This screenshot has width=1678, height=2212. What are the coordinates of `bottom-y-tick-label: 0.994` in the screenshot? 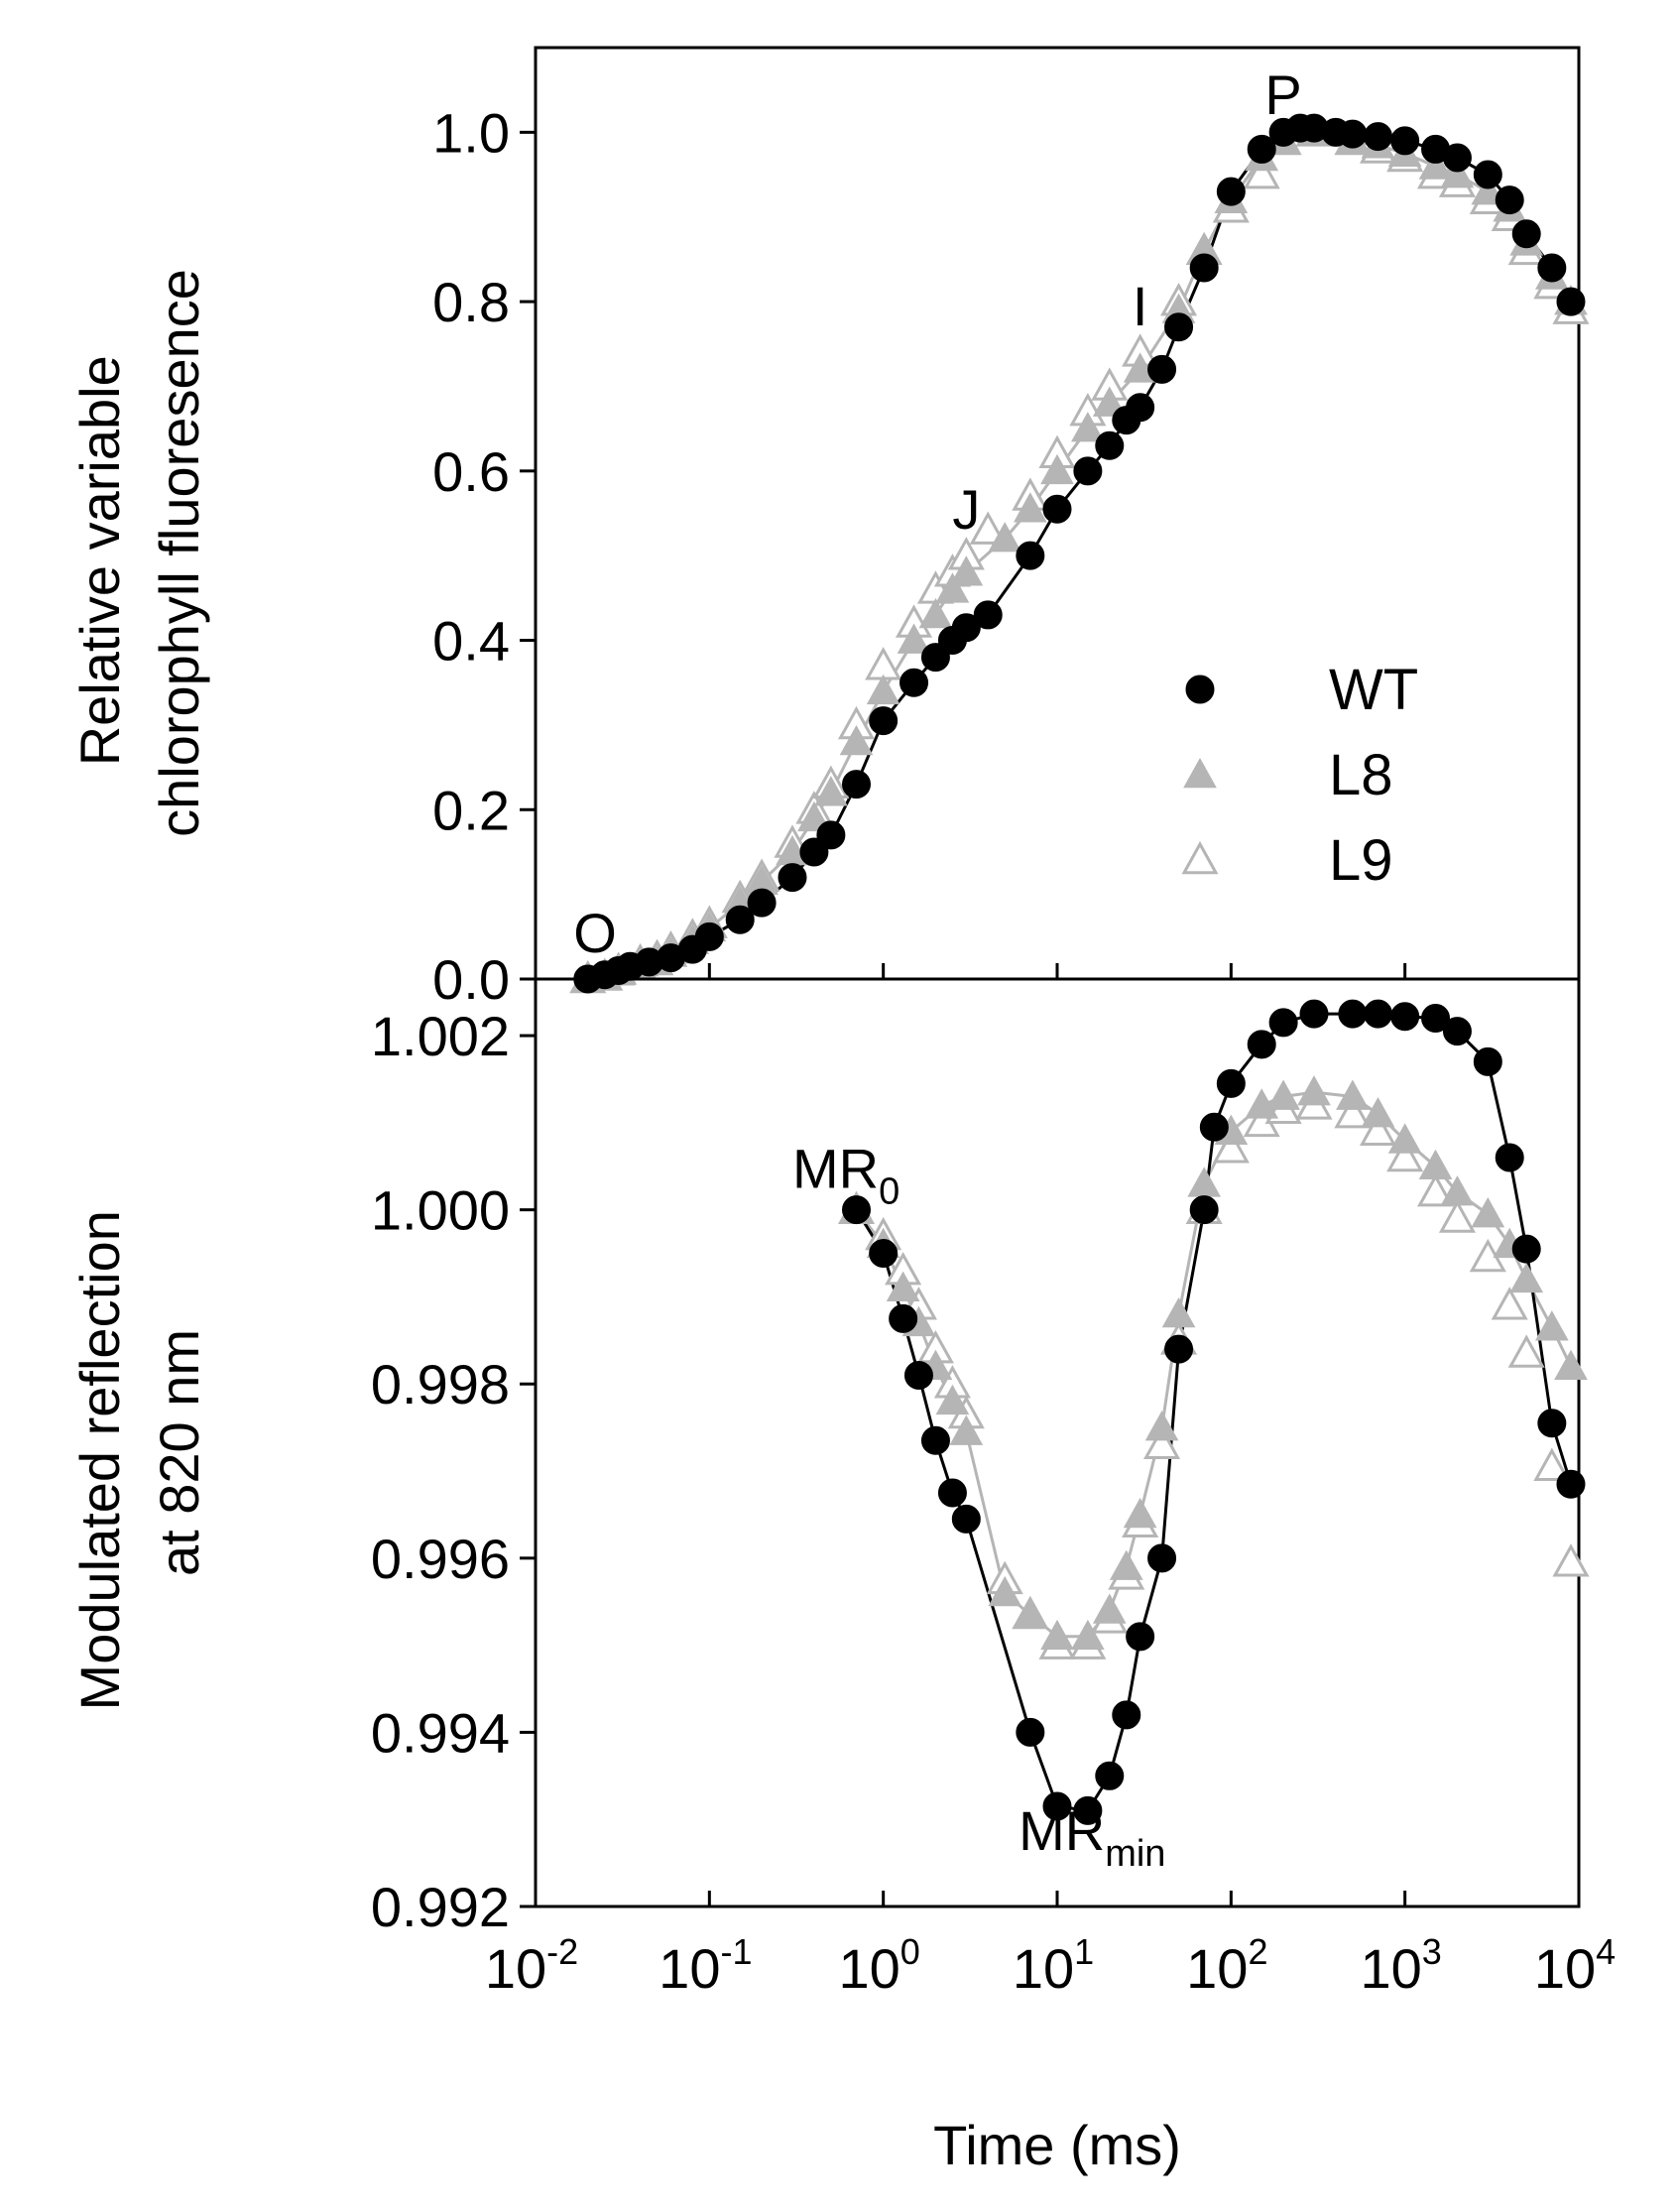 It's located at (441, 1732).